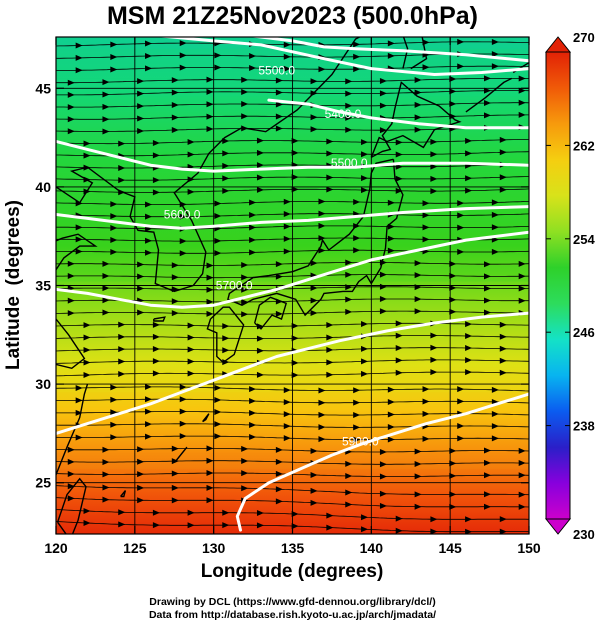 This screenshot has height=625, width=599. What do you see at coordinates (584, 239) in the screenshot?
I see `colorbar-tick-label: 254` at bounding box center [584, 239].